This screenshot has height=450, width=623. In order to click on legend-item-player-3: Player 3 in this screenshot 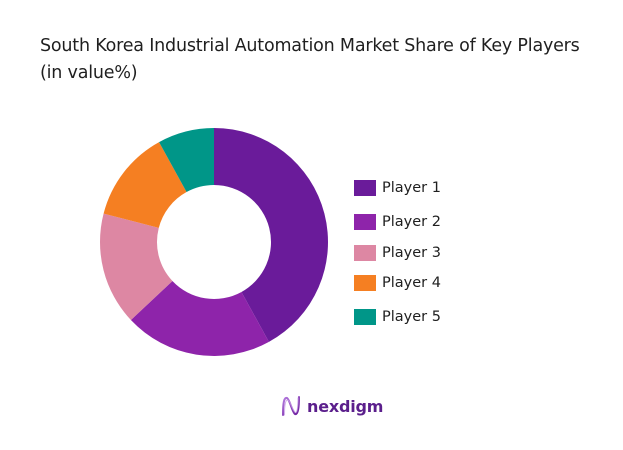, I will do `click(397, 253)`.